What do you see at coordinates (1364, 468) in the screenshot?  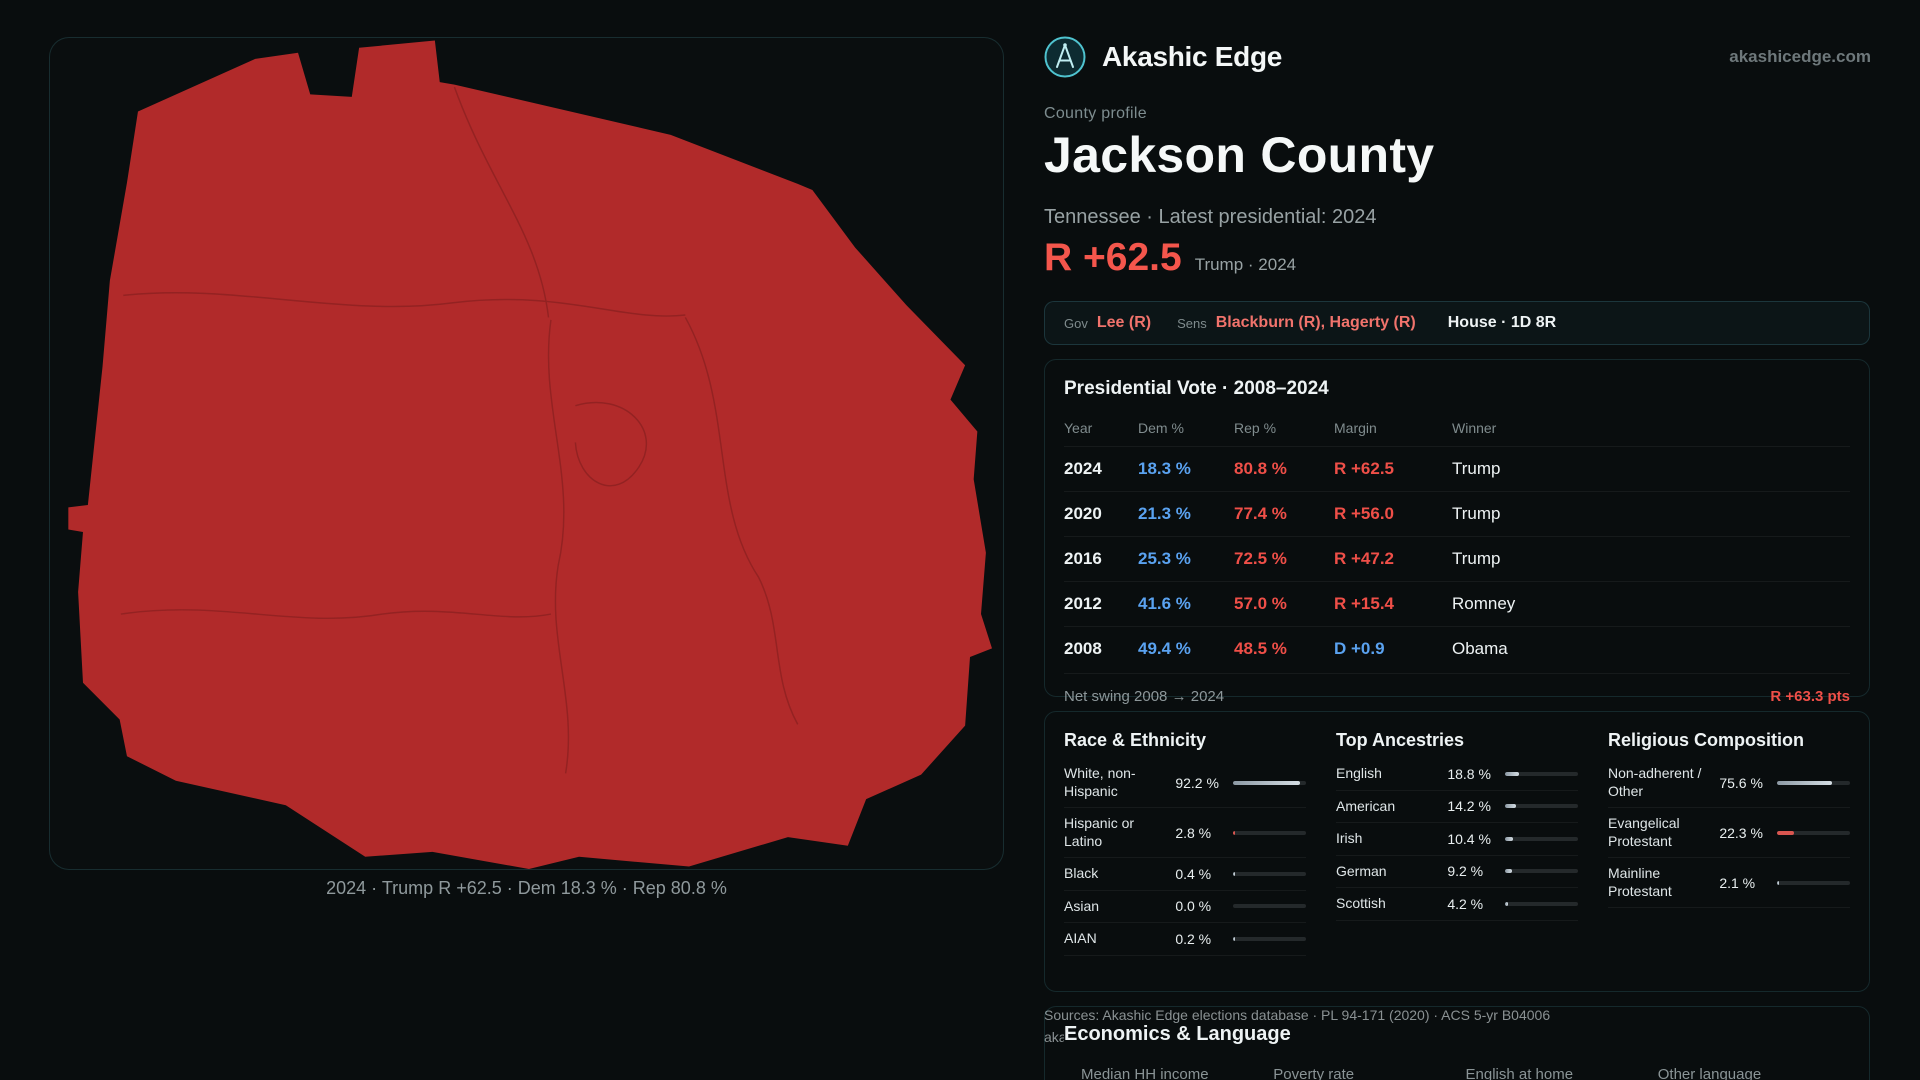 I see `cell-margin: R +62.5` at bounding box center [1364, 468].